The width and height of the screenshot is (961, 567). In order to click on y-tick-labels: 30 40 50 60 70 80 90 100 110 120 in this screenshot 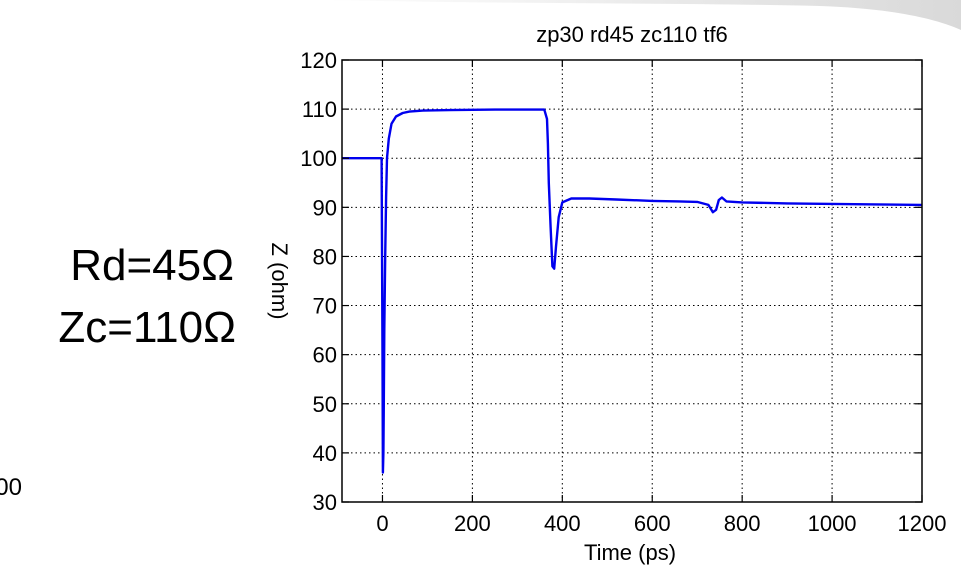, I will do `click(318, 281)`.